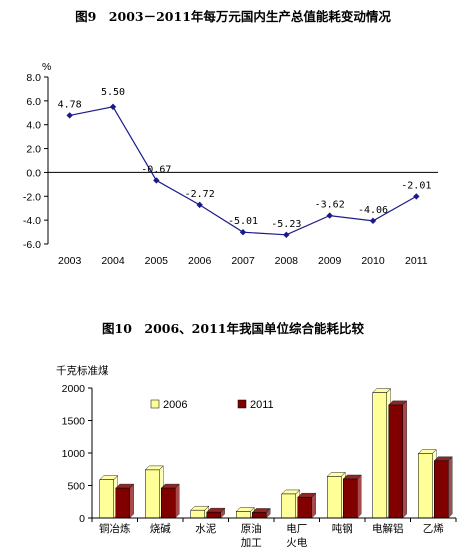  What do you see at coordinates (46, 67) in the screenshot?
I see `line-y-unit: %` at bounding box center [46, 67].